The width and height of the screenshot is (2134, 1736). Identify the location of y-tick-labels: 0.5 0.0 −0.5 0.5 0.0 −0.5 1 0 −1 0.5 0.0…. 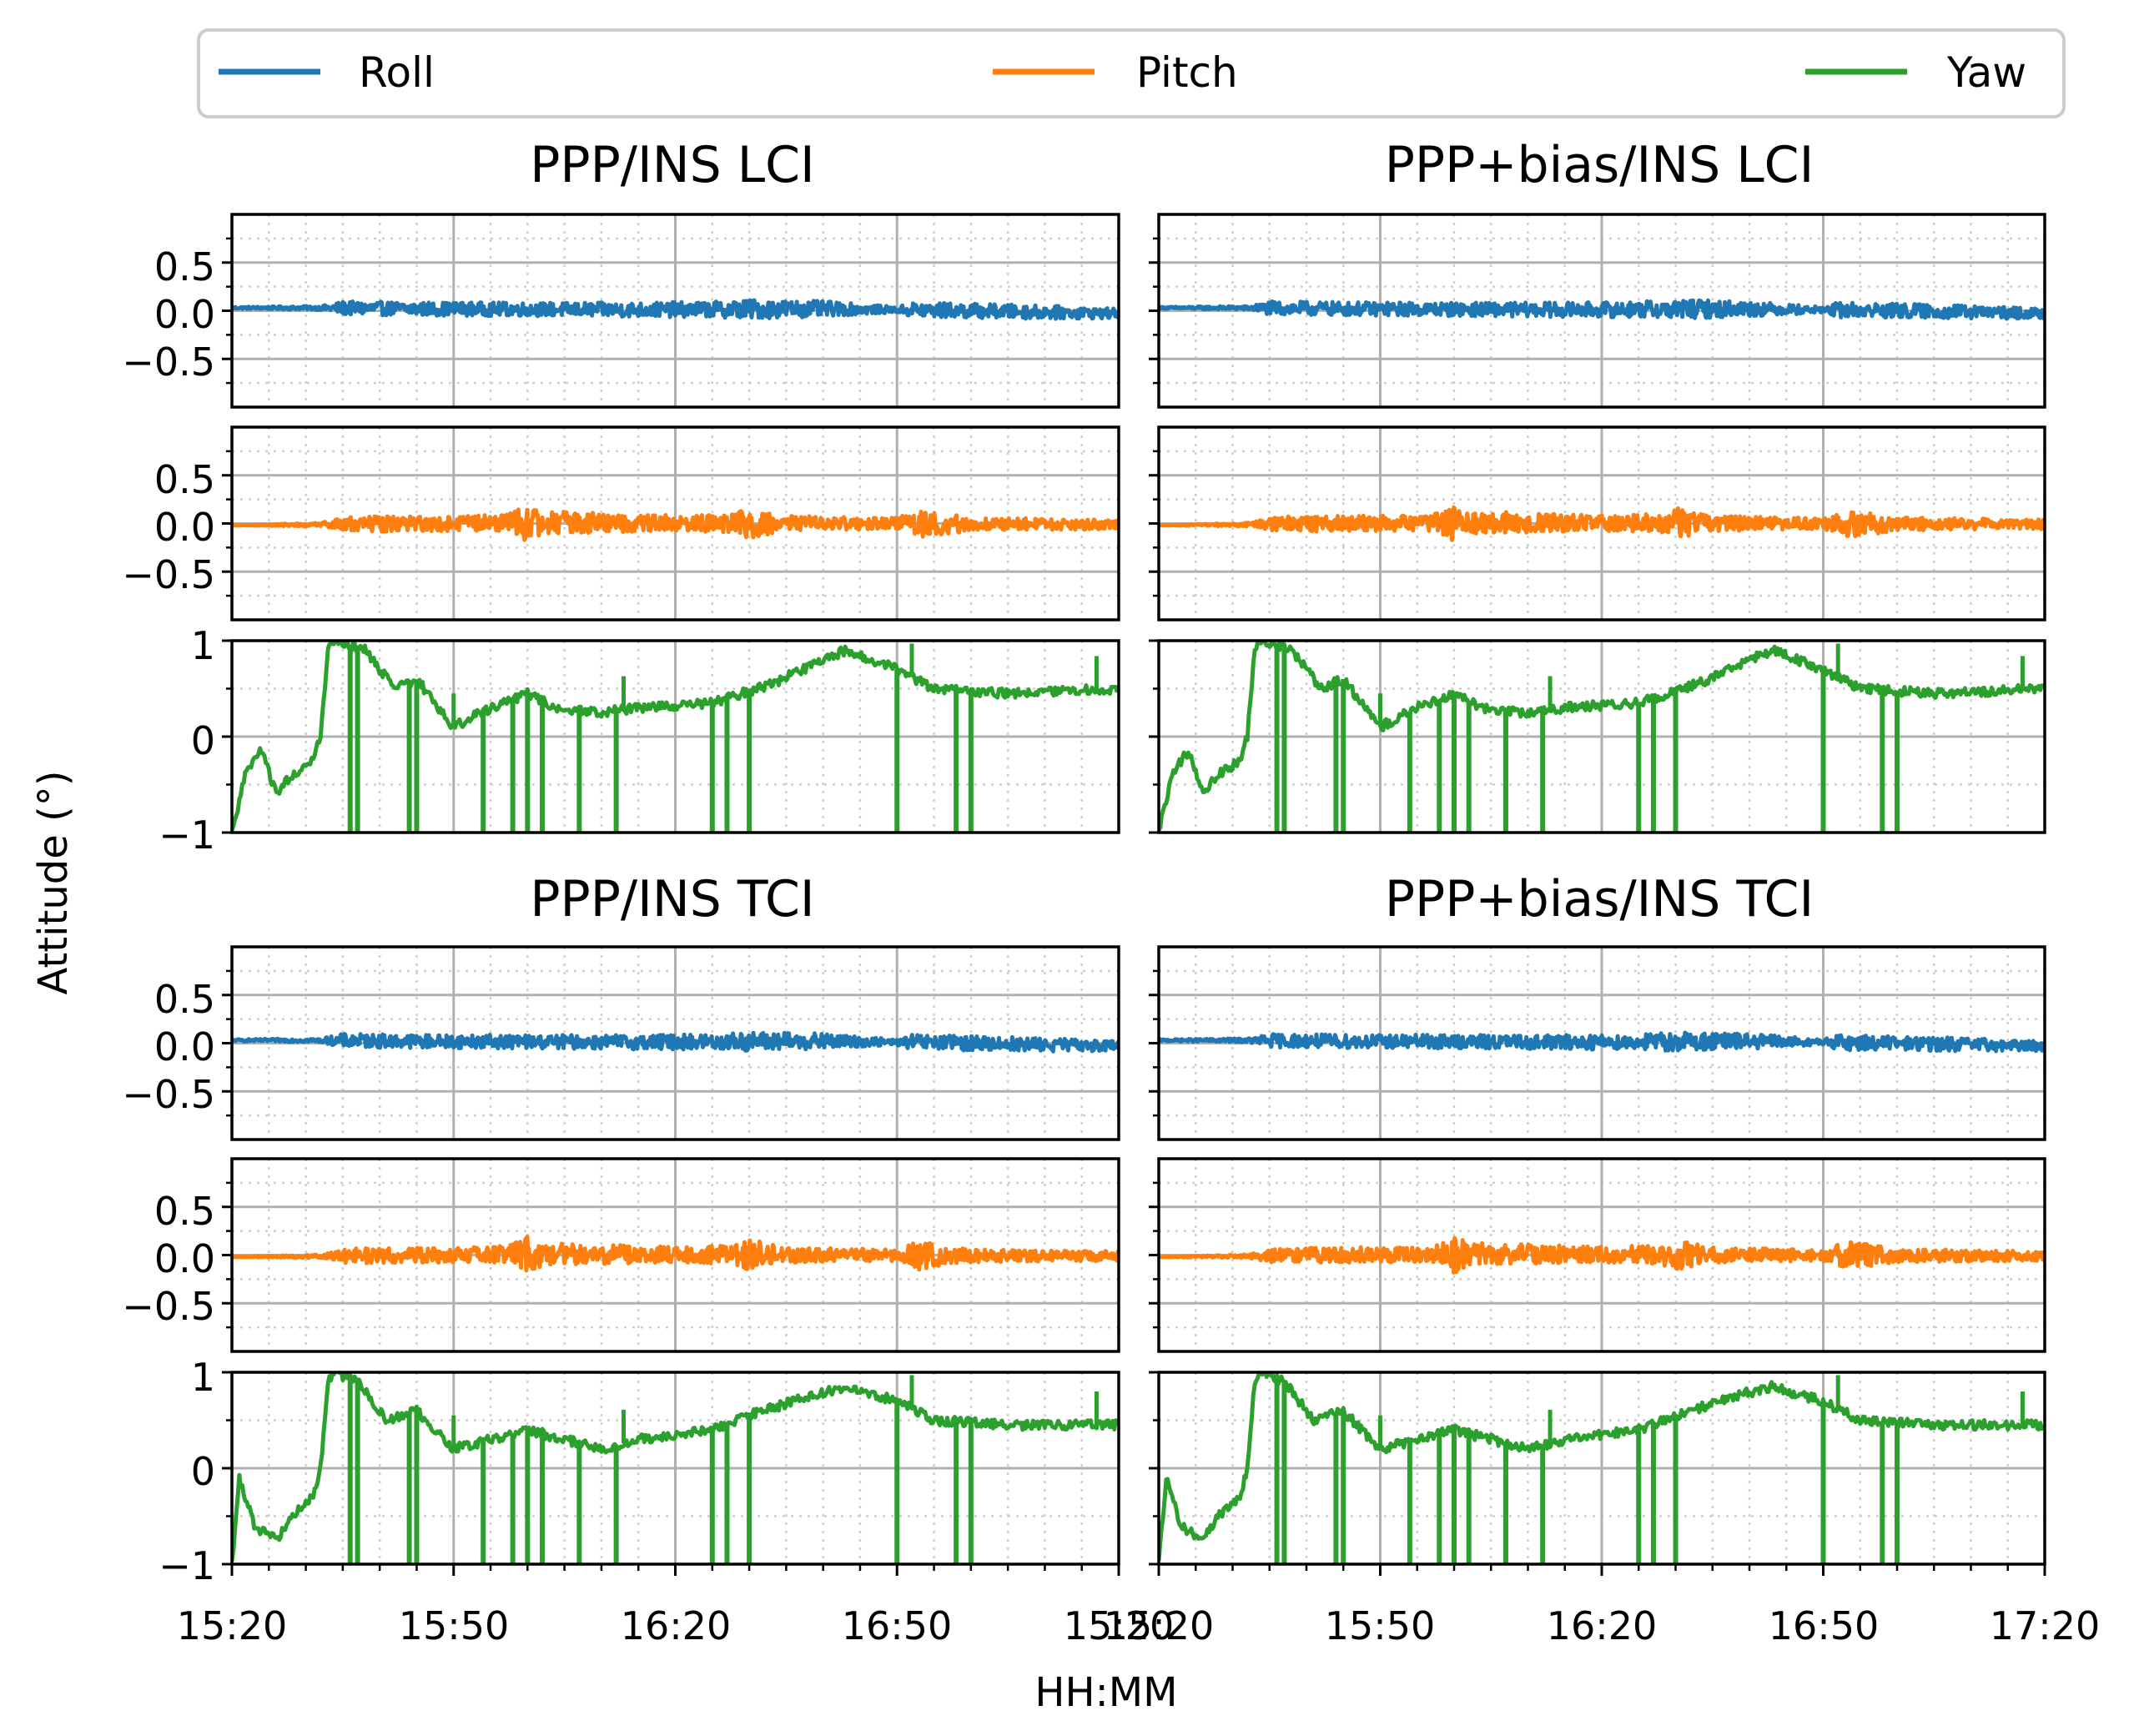
(168, 916).